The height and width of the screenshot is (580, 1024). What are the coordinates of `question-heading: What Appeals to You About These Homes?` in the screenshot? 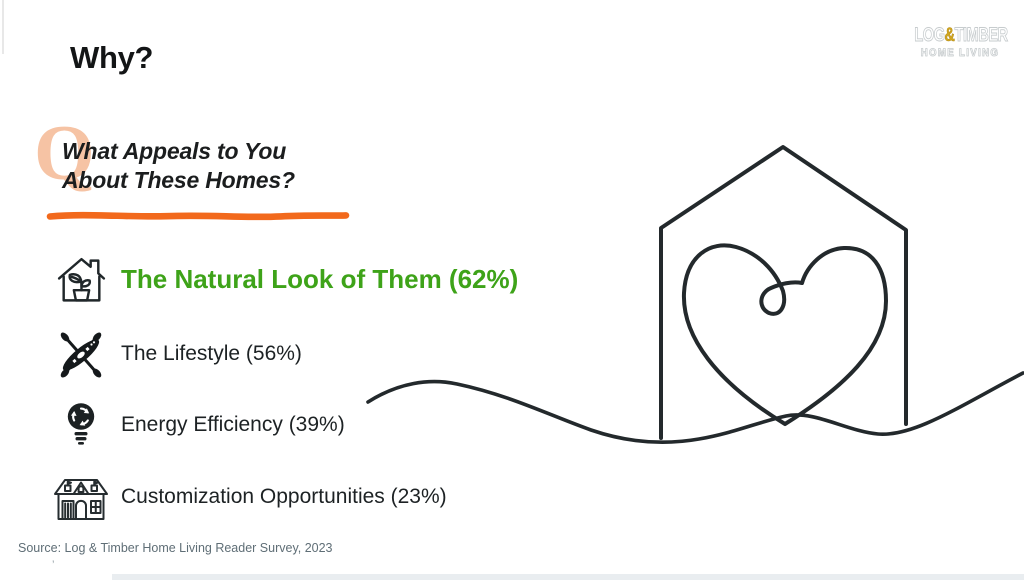 It's located at (178, 166).